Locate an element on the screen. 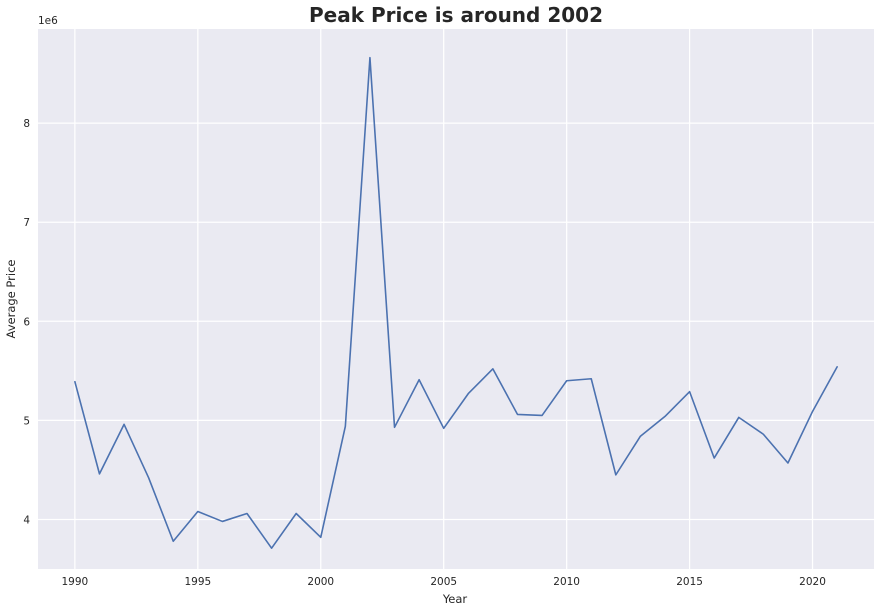 This screenshot has width=881, height=612. y-tick-label: 4 is located at coordinates (26, 520).